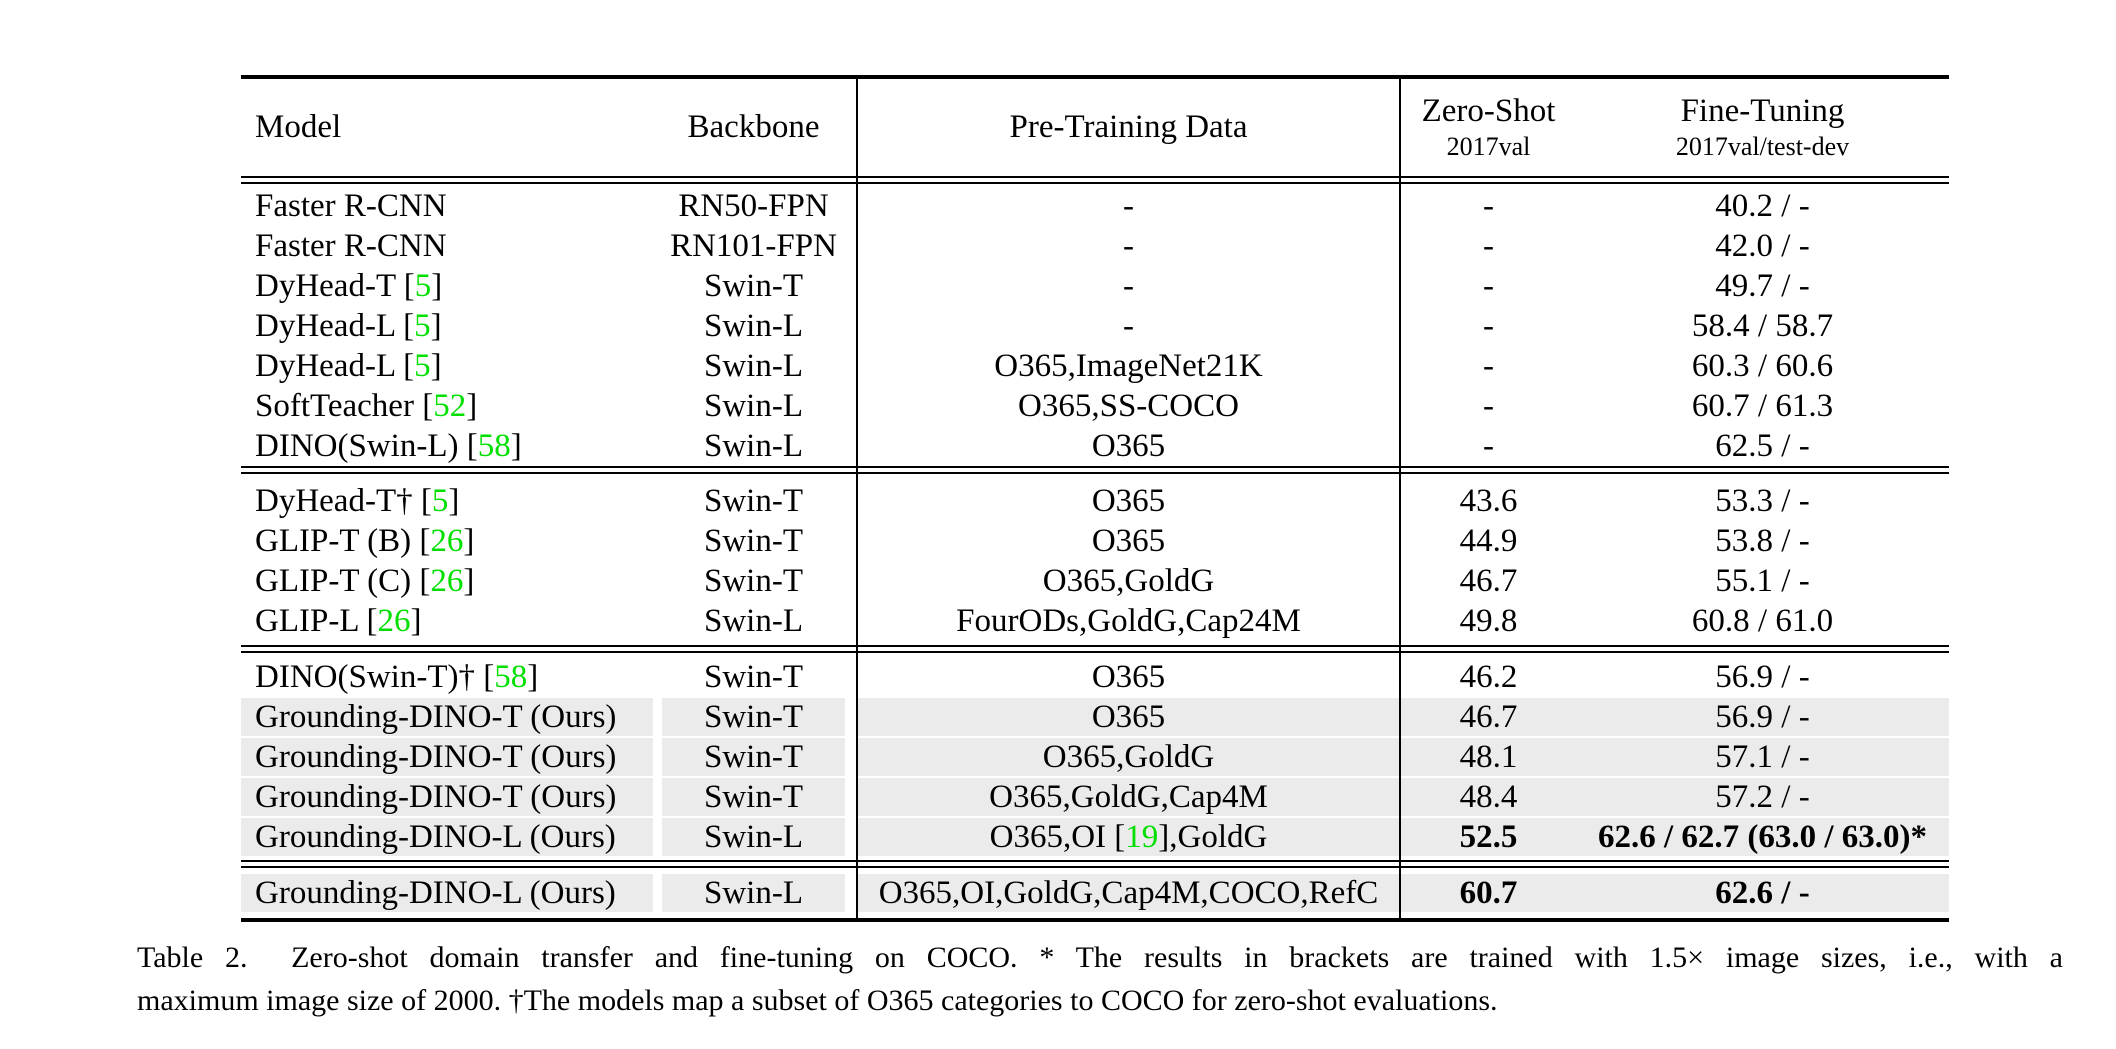 This screenshot has height=1049, width=2116. I want to click on block3-separator-rule, so click(1095, 864).